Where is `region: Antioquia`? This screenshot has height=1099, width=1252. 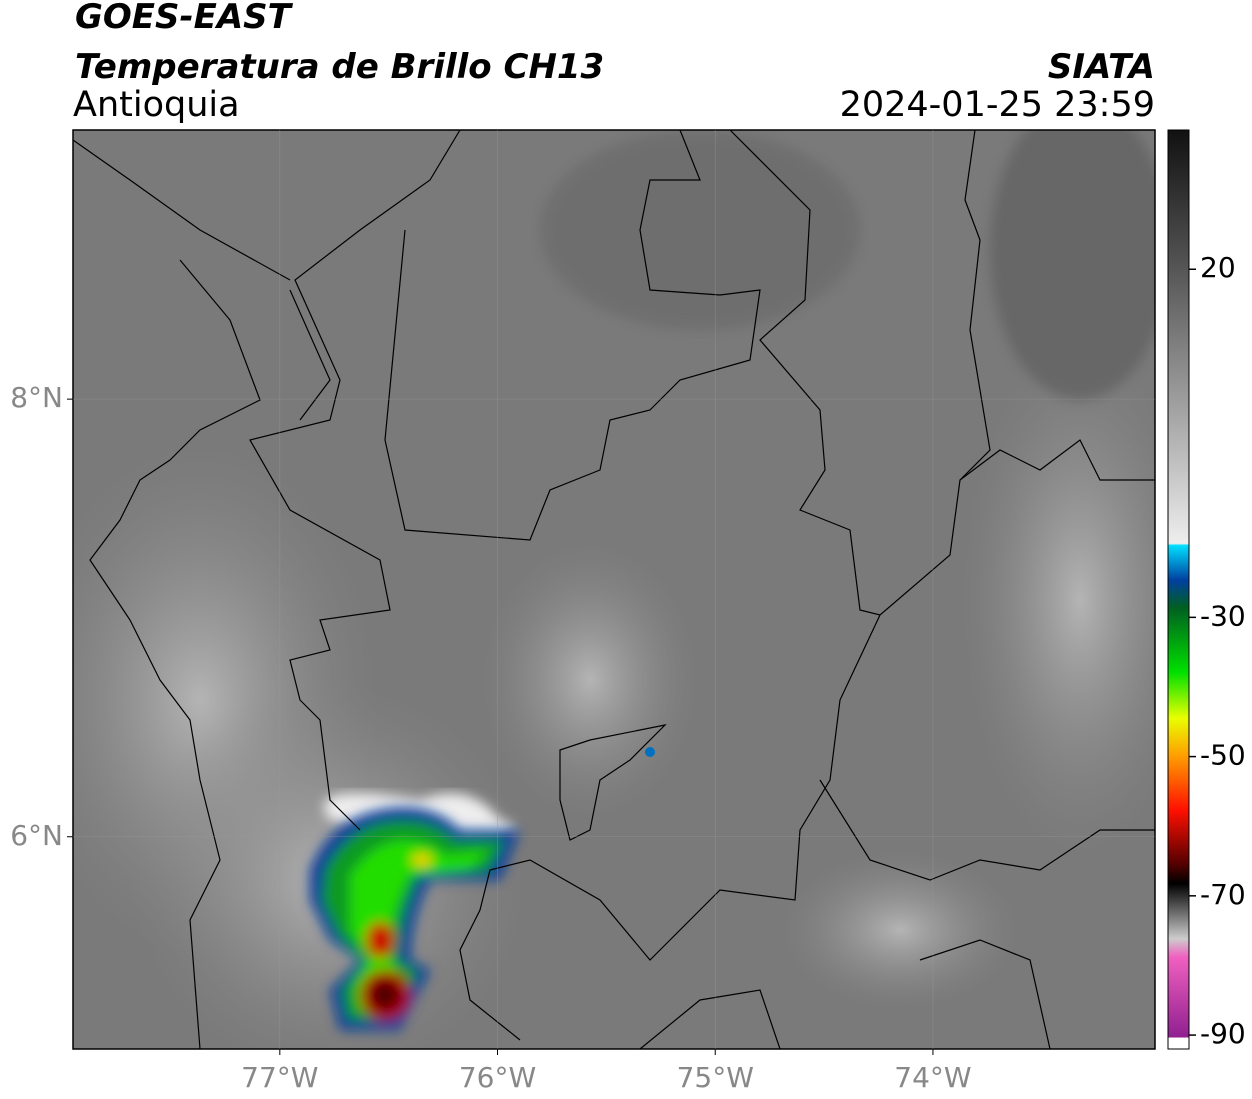
region: Antioquia is located at coordinates (156, 105).